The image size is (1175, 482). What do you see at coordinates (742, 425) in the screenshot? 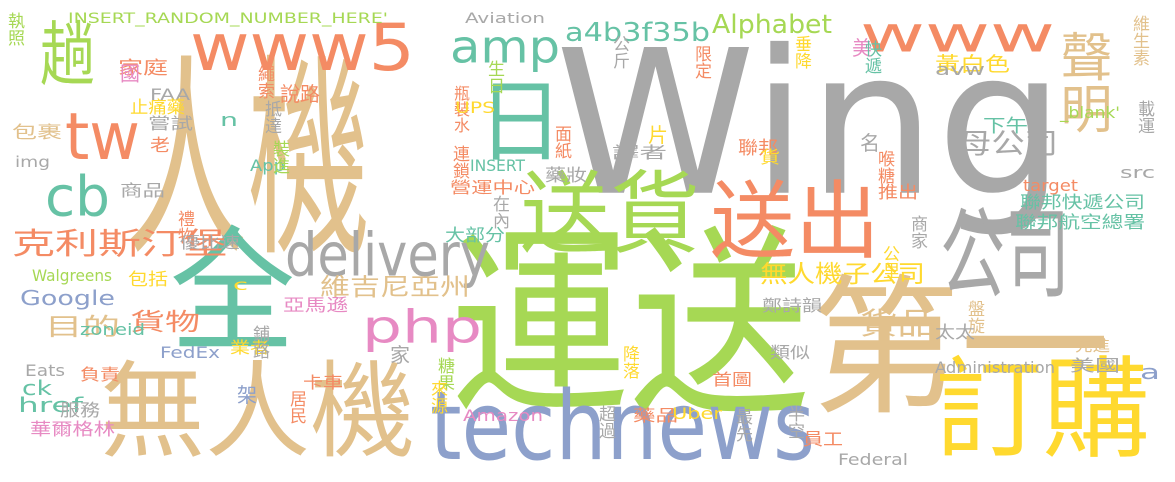
I see `word: 最先` at bounding box center [742, 425].